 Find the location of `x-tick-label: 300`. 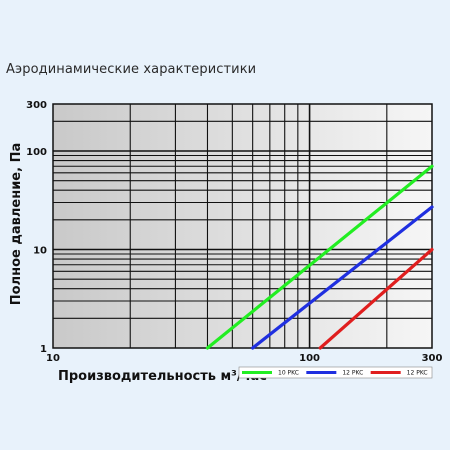

x-tick-label: 300 is located at coordinates (432, 358).